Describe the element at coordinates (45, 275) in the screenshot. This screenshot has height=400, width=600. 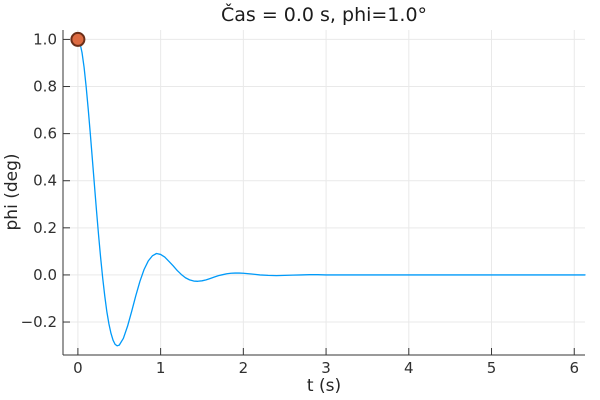
I see `y-tick-label: 0.0` at that location.